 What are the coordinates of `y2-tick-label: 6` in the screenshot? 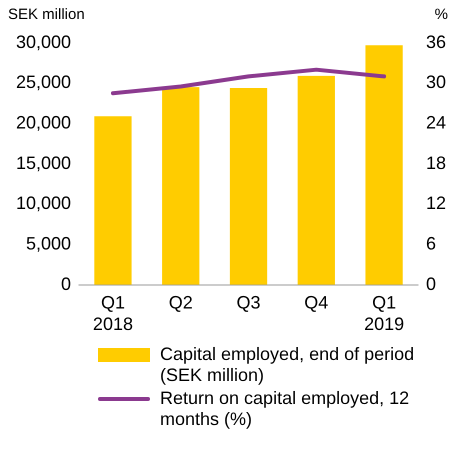 It's located at (431, 243).